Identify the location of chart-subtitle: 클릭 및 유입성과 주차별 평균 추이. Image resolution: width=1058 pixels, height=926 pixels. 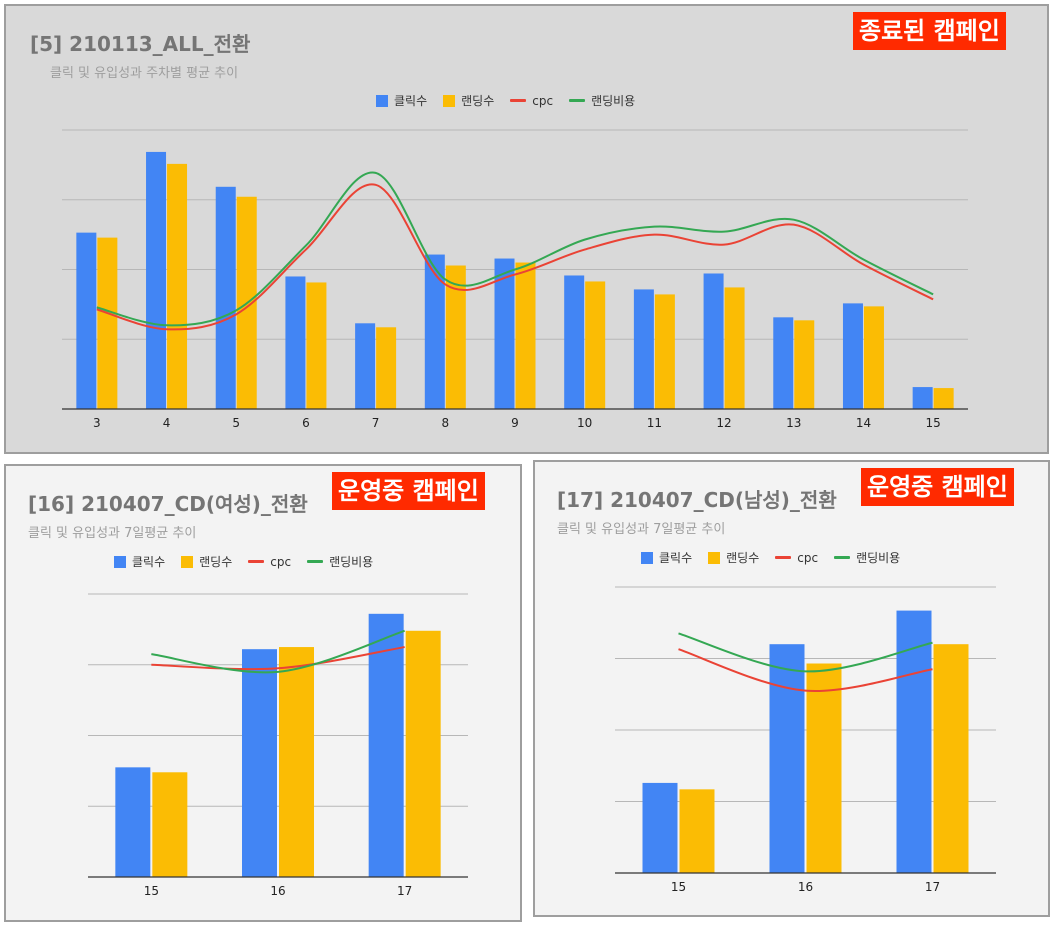
(144, 73).